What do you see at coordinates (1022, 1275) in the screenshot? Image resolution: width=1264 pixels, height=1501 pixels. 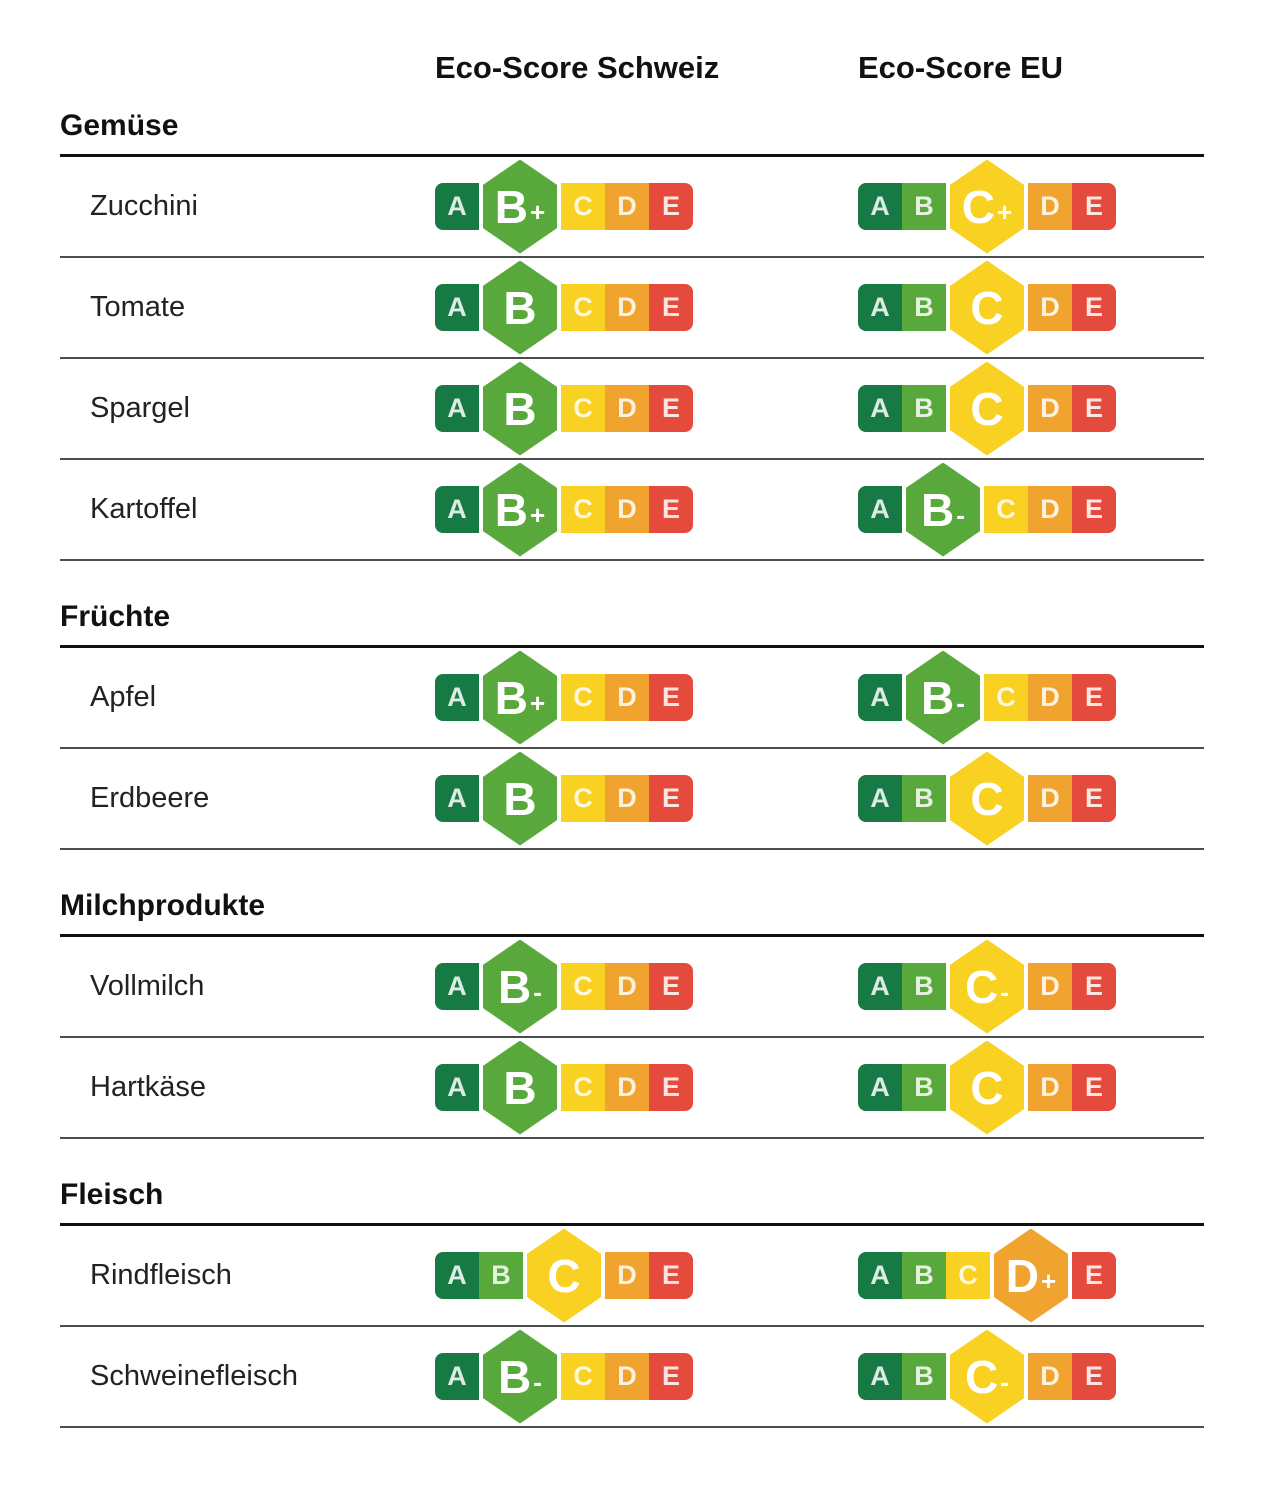 I see `grade-letter: D` at bounding box center [1022, 1275].